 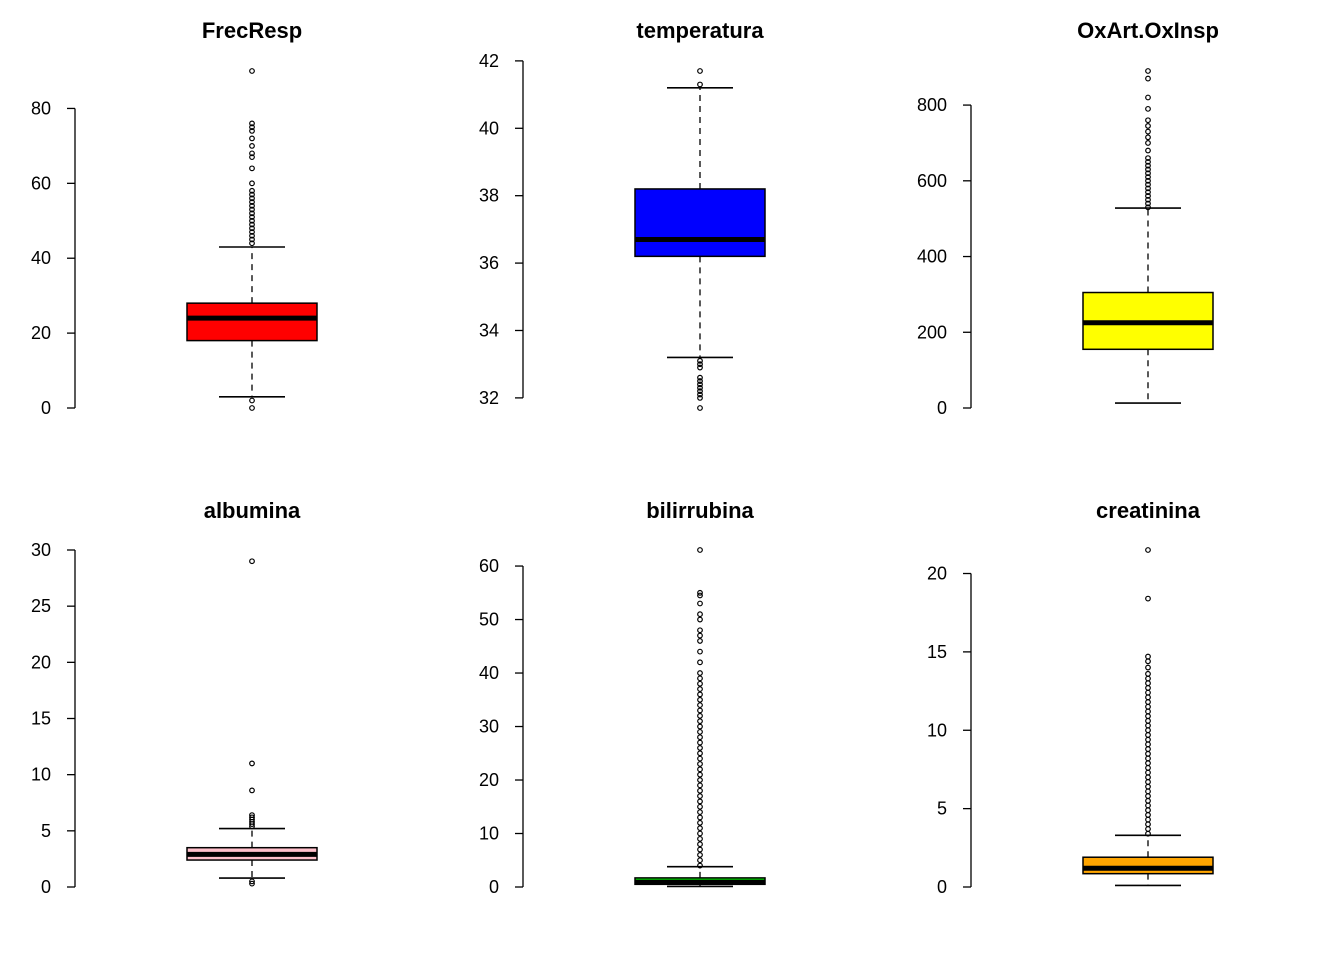 I want to click on panel-2: temperatura 32 34 36 38 40 42, so click(x=622, y=214).